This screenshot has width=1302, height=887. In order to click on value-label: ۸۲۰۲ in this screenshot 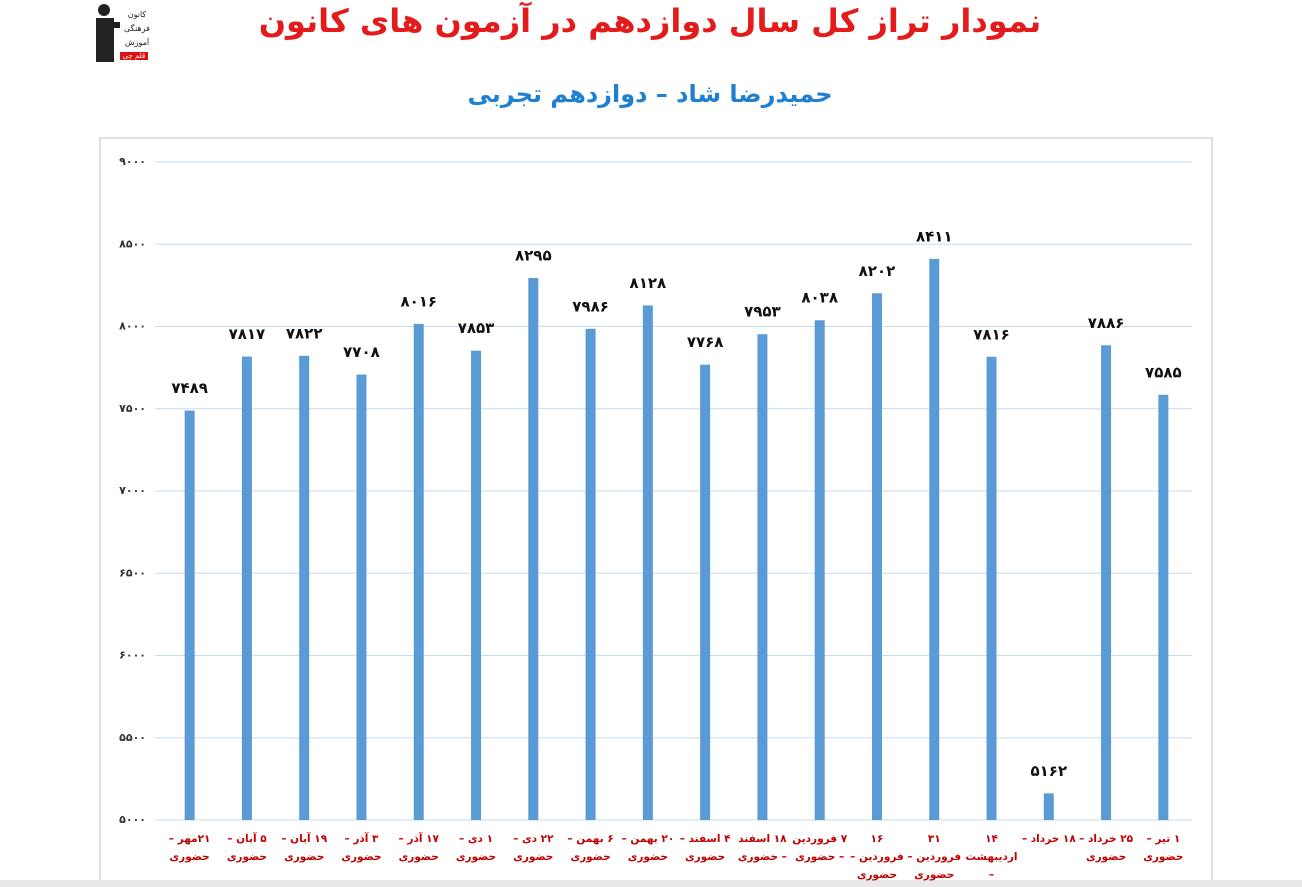, I will do `click(877, 271)`.